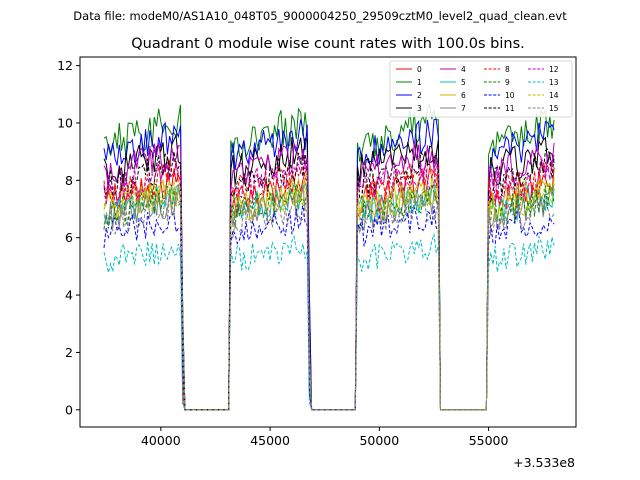  I want to click on legend-label: 12, so click(554, 69).